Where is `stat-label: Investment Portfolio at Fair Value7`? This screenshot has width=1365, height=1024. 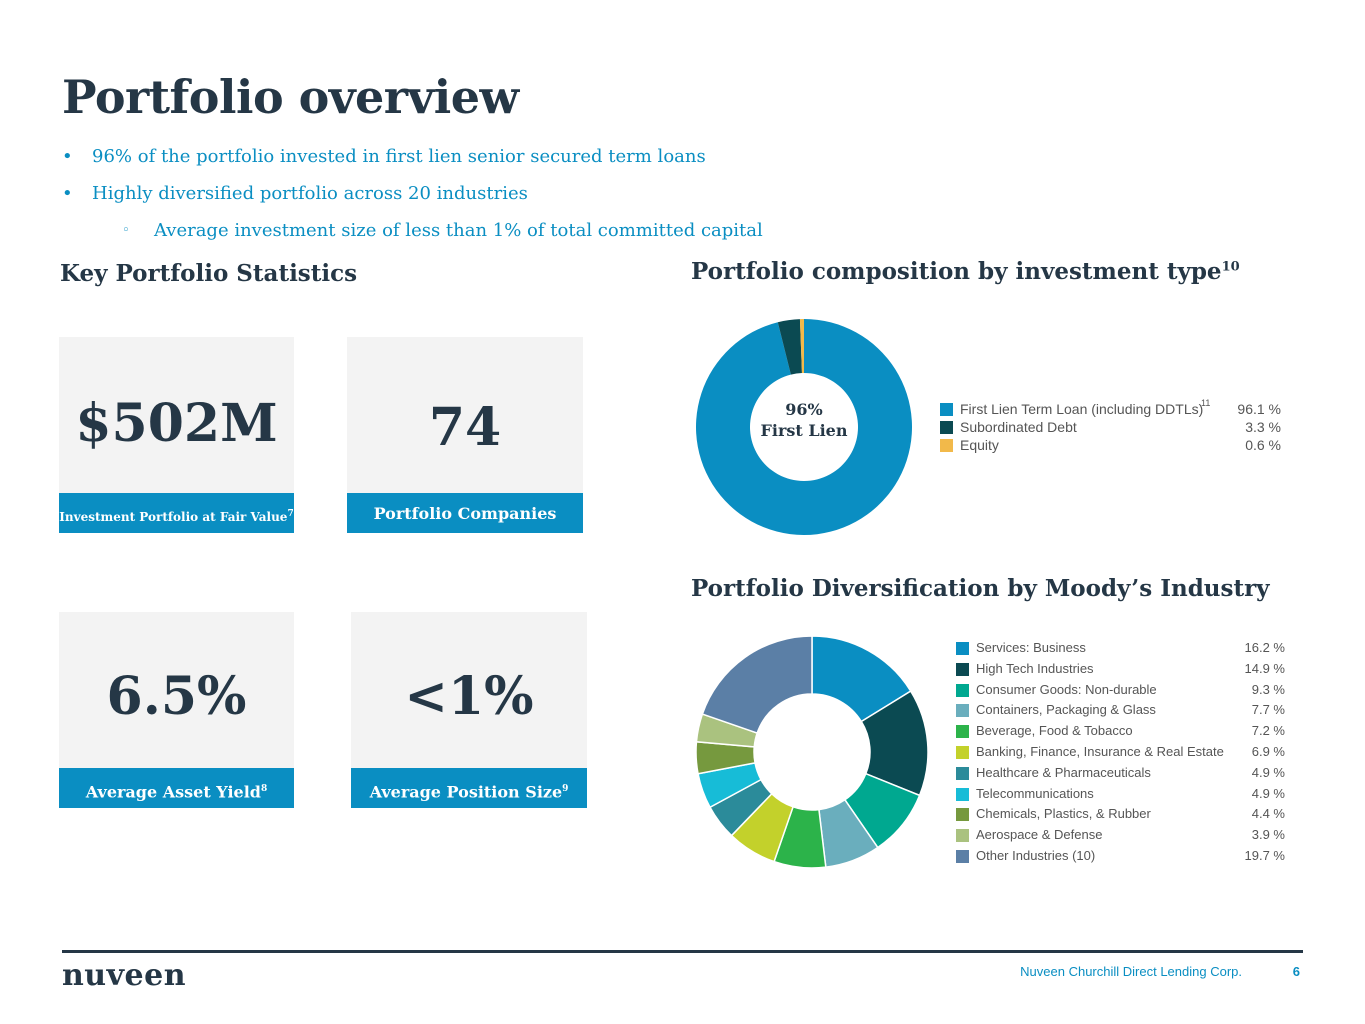 stat-label: Investment Portfolio at Fair Value7 is located at coordinates (176, 513).